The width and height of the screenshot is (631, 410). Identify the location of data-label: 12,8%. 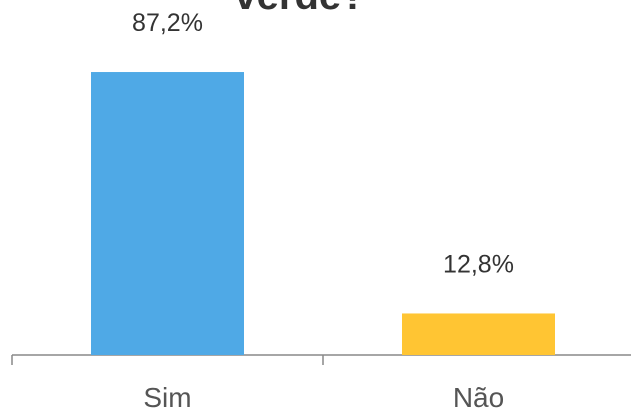
(478, 264).